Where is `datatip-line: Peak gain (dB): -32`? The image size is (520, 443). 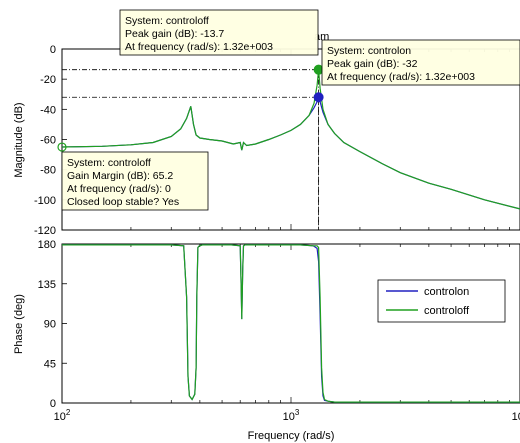
datatip-line: Peak gain (dB): -32 is located at coordinates (372, 64).